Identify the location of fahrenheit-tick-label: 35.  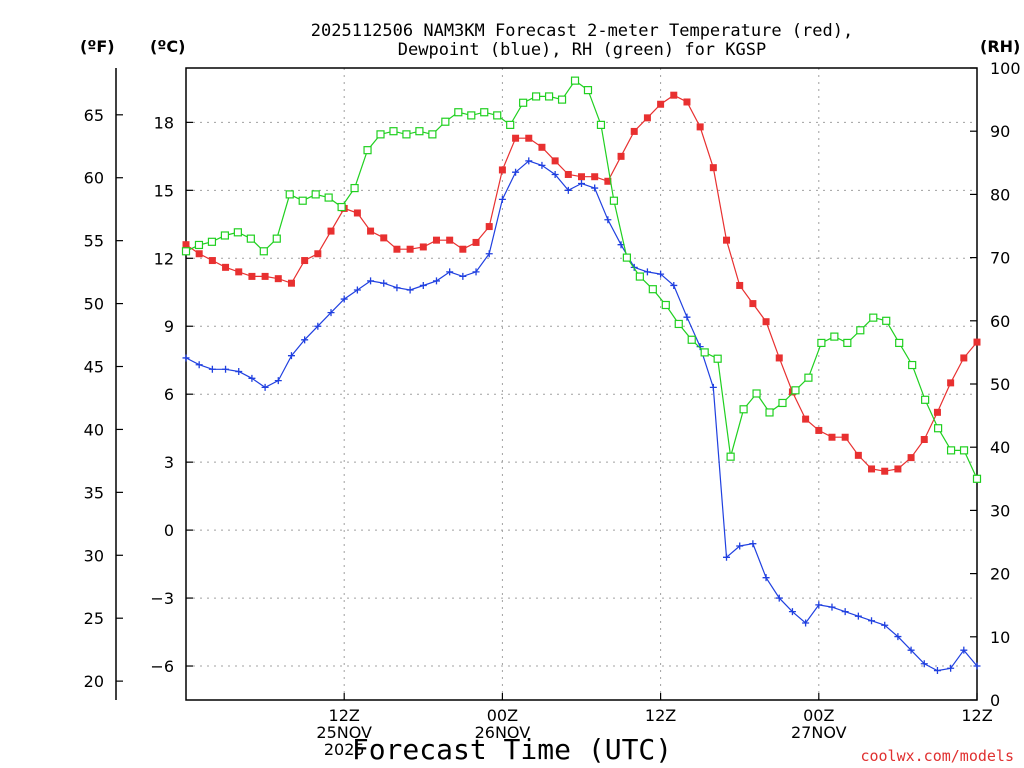
(94, 492).